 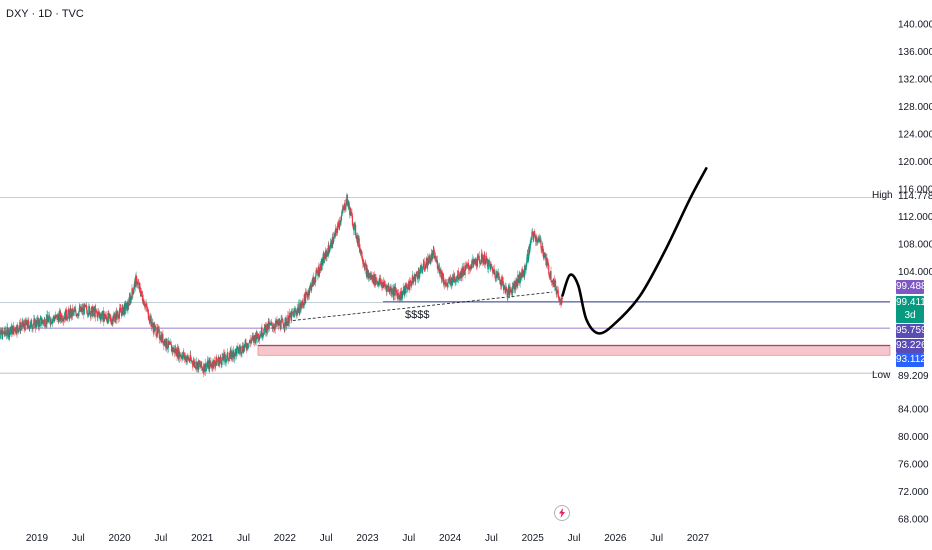 What do you see at coordinates (491, 538) in the screenshot?
I see `x-tick-label: Jul` at bounding box center [491, 538].